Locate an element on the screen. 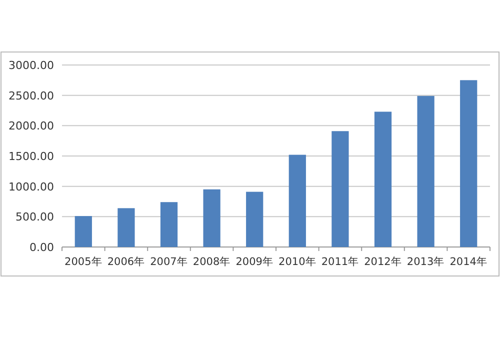 The image size is (500, 362). y-tick-label: 2500.00 is located at coordinates (31, 95).